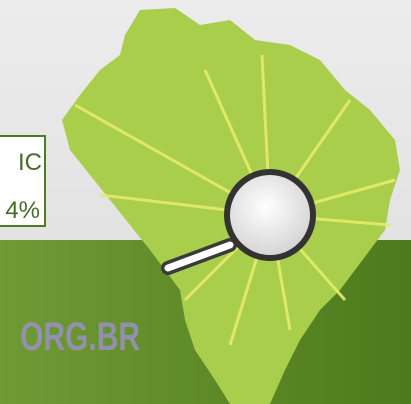 This screenshot has height=404, width=411. What do you see at coordinates (80, 337) in the screenshot?
I see `footer-url: ORG.BR` at bounding box center [80, 337].